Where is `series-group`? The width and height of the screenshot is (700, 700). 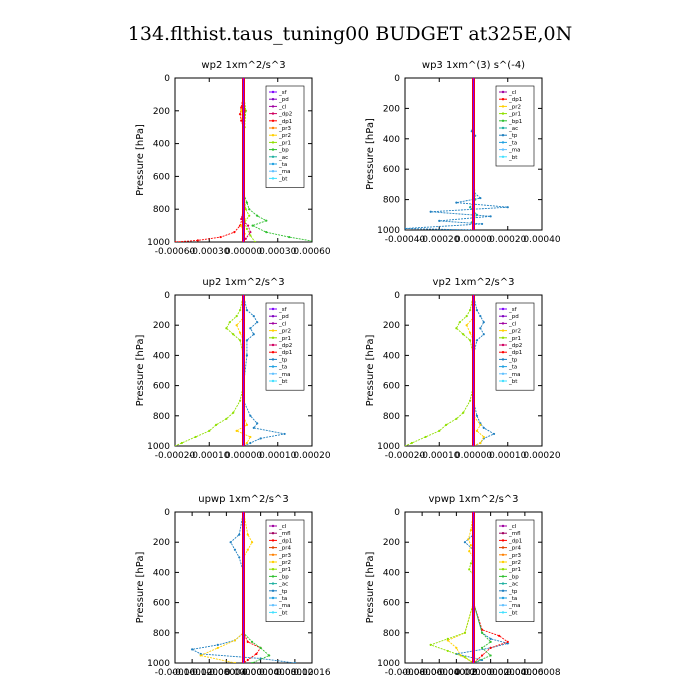
series-group is located at coordinates (230, 370).